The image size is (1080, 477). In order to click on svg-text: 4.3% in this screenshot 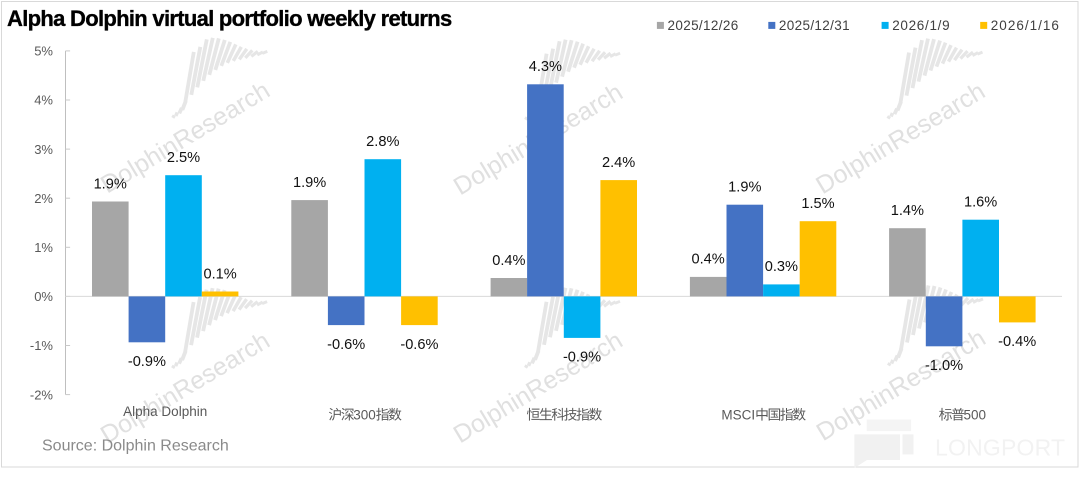, I will do `click(545, 67)`.